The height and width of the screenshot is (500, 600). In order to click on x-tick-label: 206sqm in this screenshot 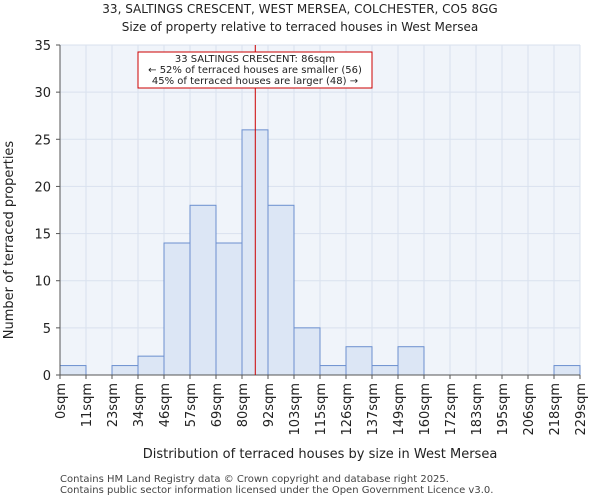, I will do `click(529, 409)`.